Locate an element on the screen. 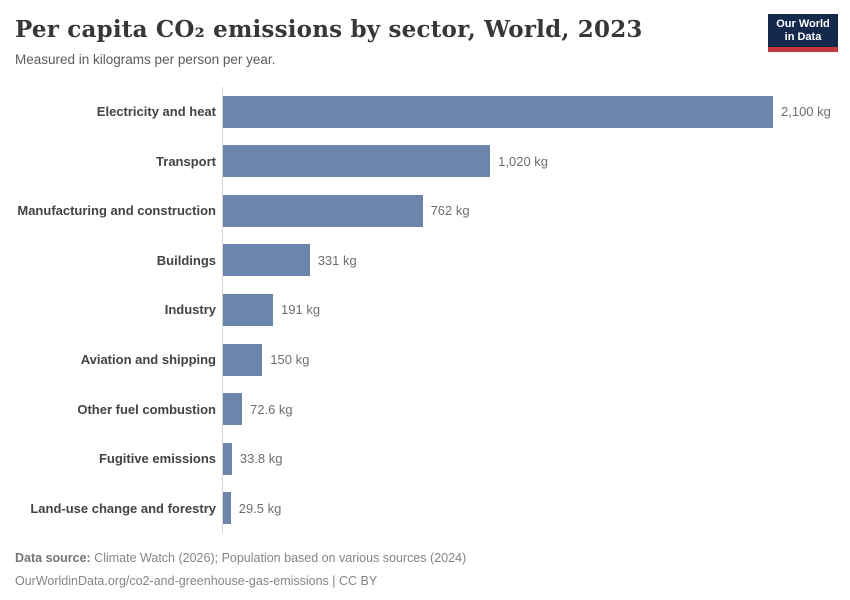  bar-fugitive-emissions is located at coordinates (227, 458).